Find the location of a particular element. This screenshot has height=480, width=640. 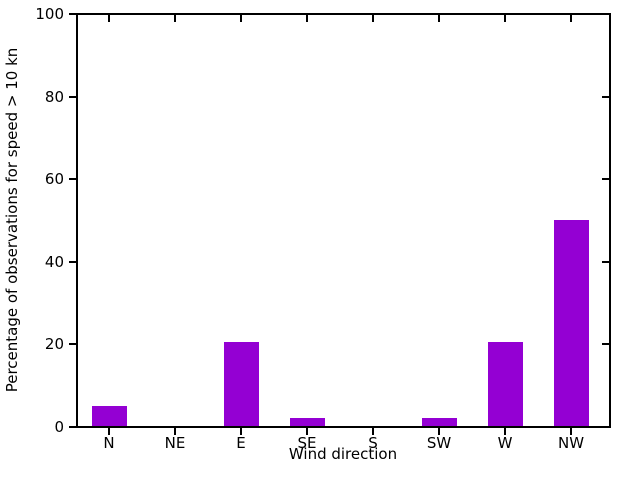

x-tick-bottom-NW is located at coordinates (571, 431).